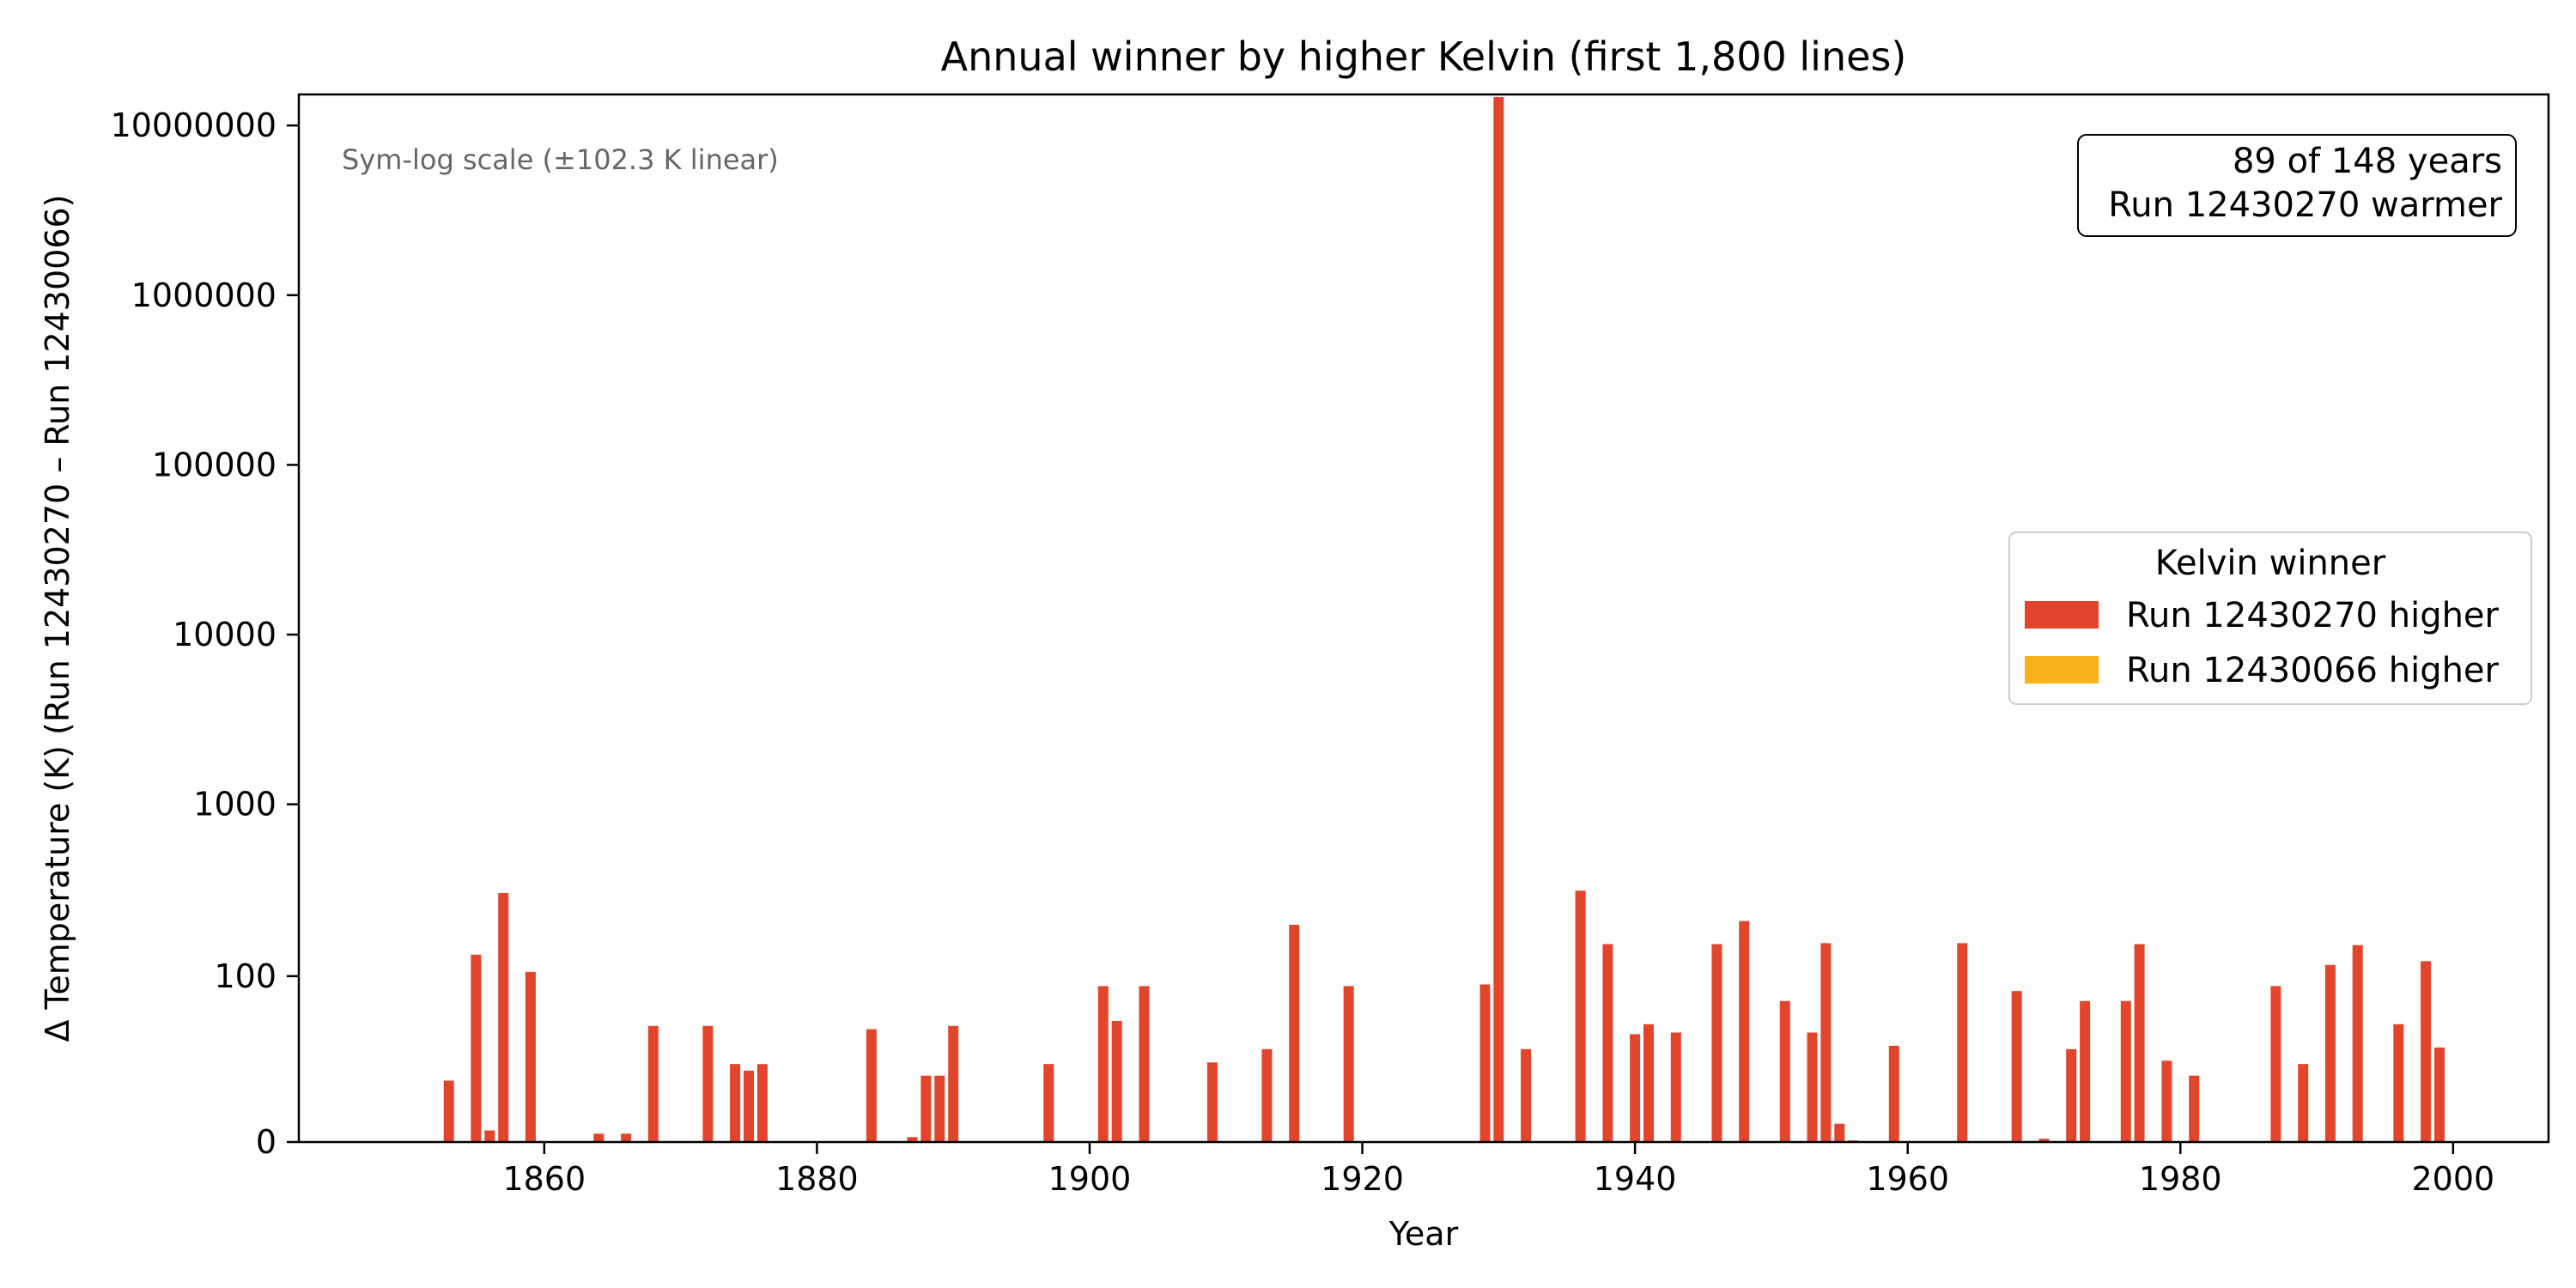 Image resolution: width=2576 pixels, height=1288 pixels. I want to click on bar-1902, so click(1116, 1081).